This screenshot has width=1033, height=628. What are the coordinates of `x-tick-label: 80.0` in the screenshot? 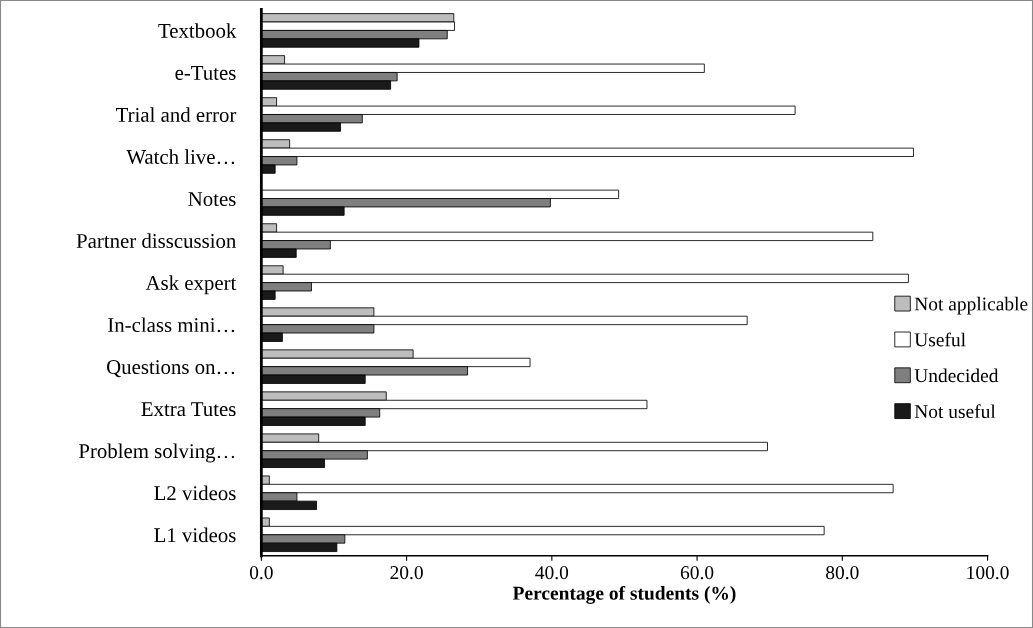 It's located at (842, 573).